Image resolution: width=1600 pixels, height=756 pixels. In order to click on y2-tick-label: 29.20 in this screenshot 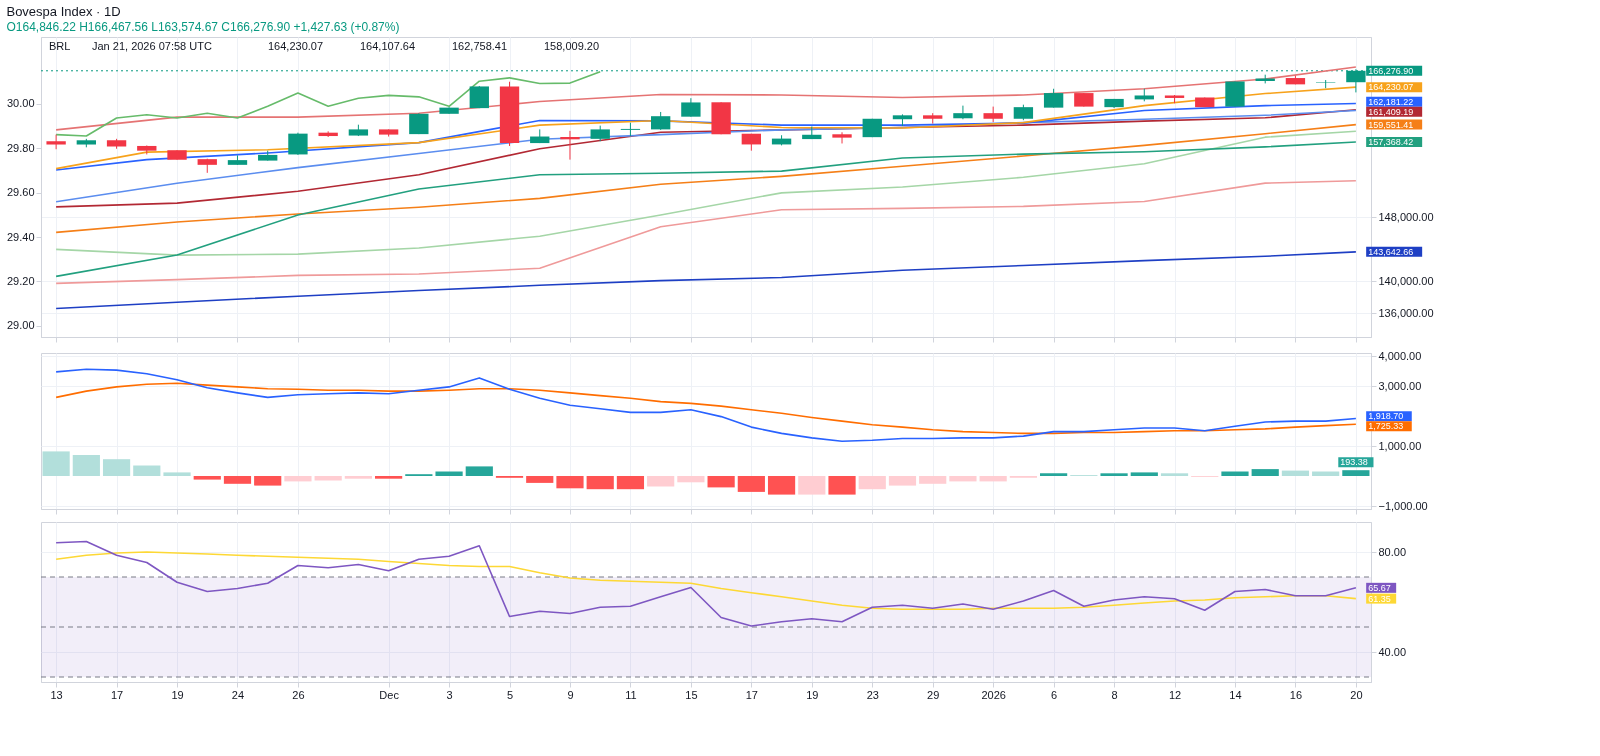, I will do `click(20, 280)`.